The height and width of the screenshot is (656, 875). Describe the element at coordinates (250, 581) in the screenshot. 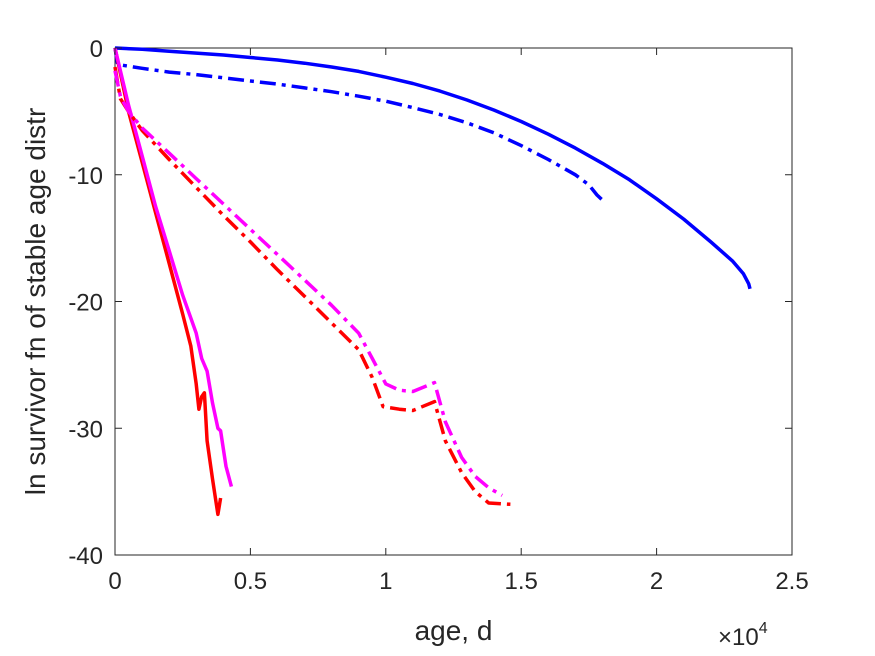

I see `x-tick-label: 0.5` at that location.